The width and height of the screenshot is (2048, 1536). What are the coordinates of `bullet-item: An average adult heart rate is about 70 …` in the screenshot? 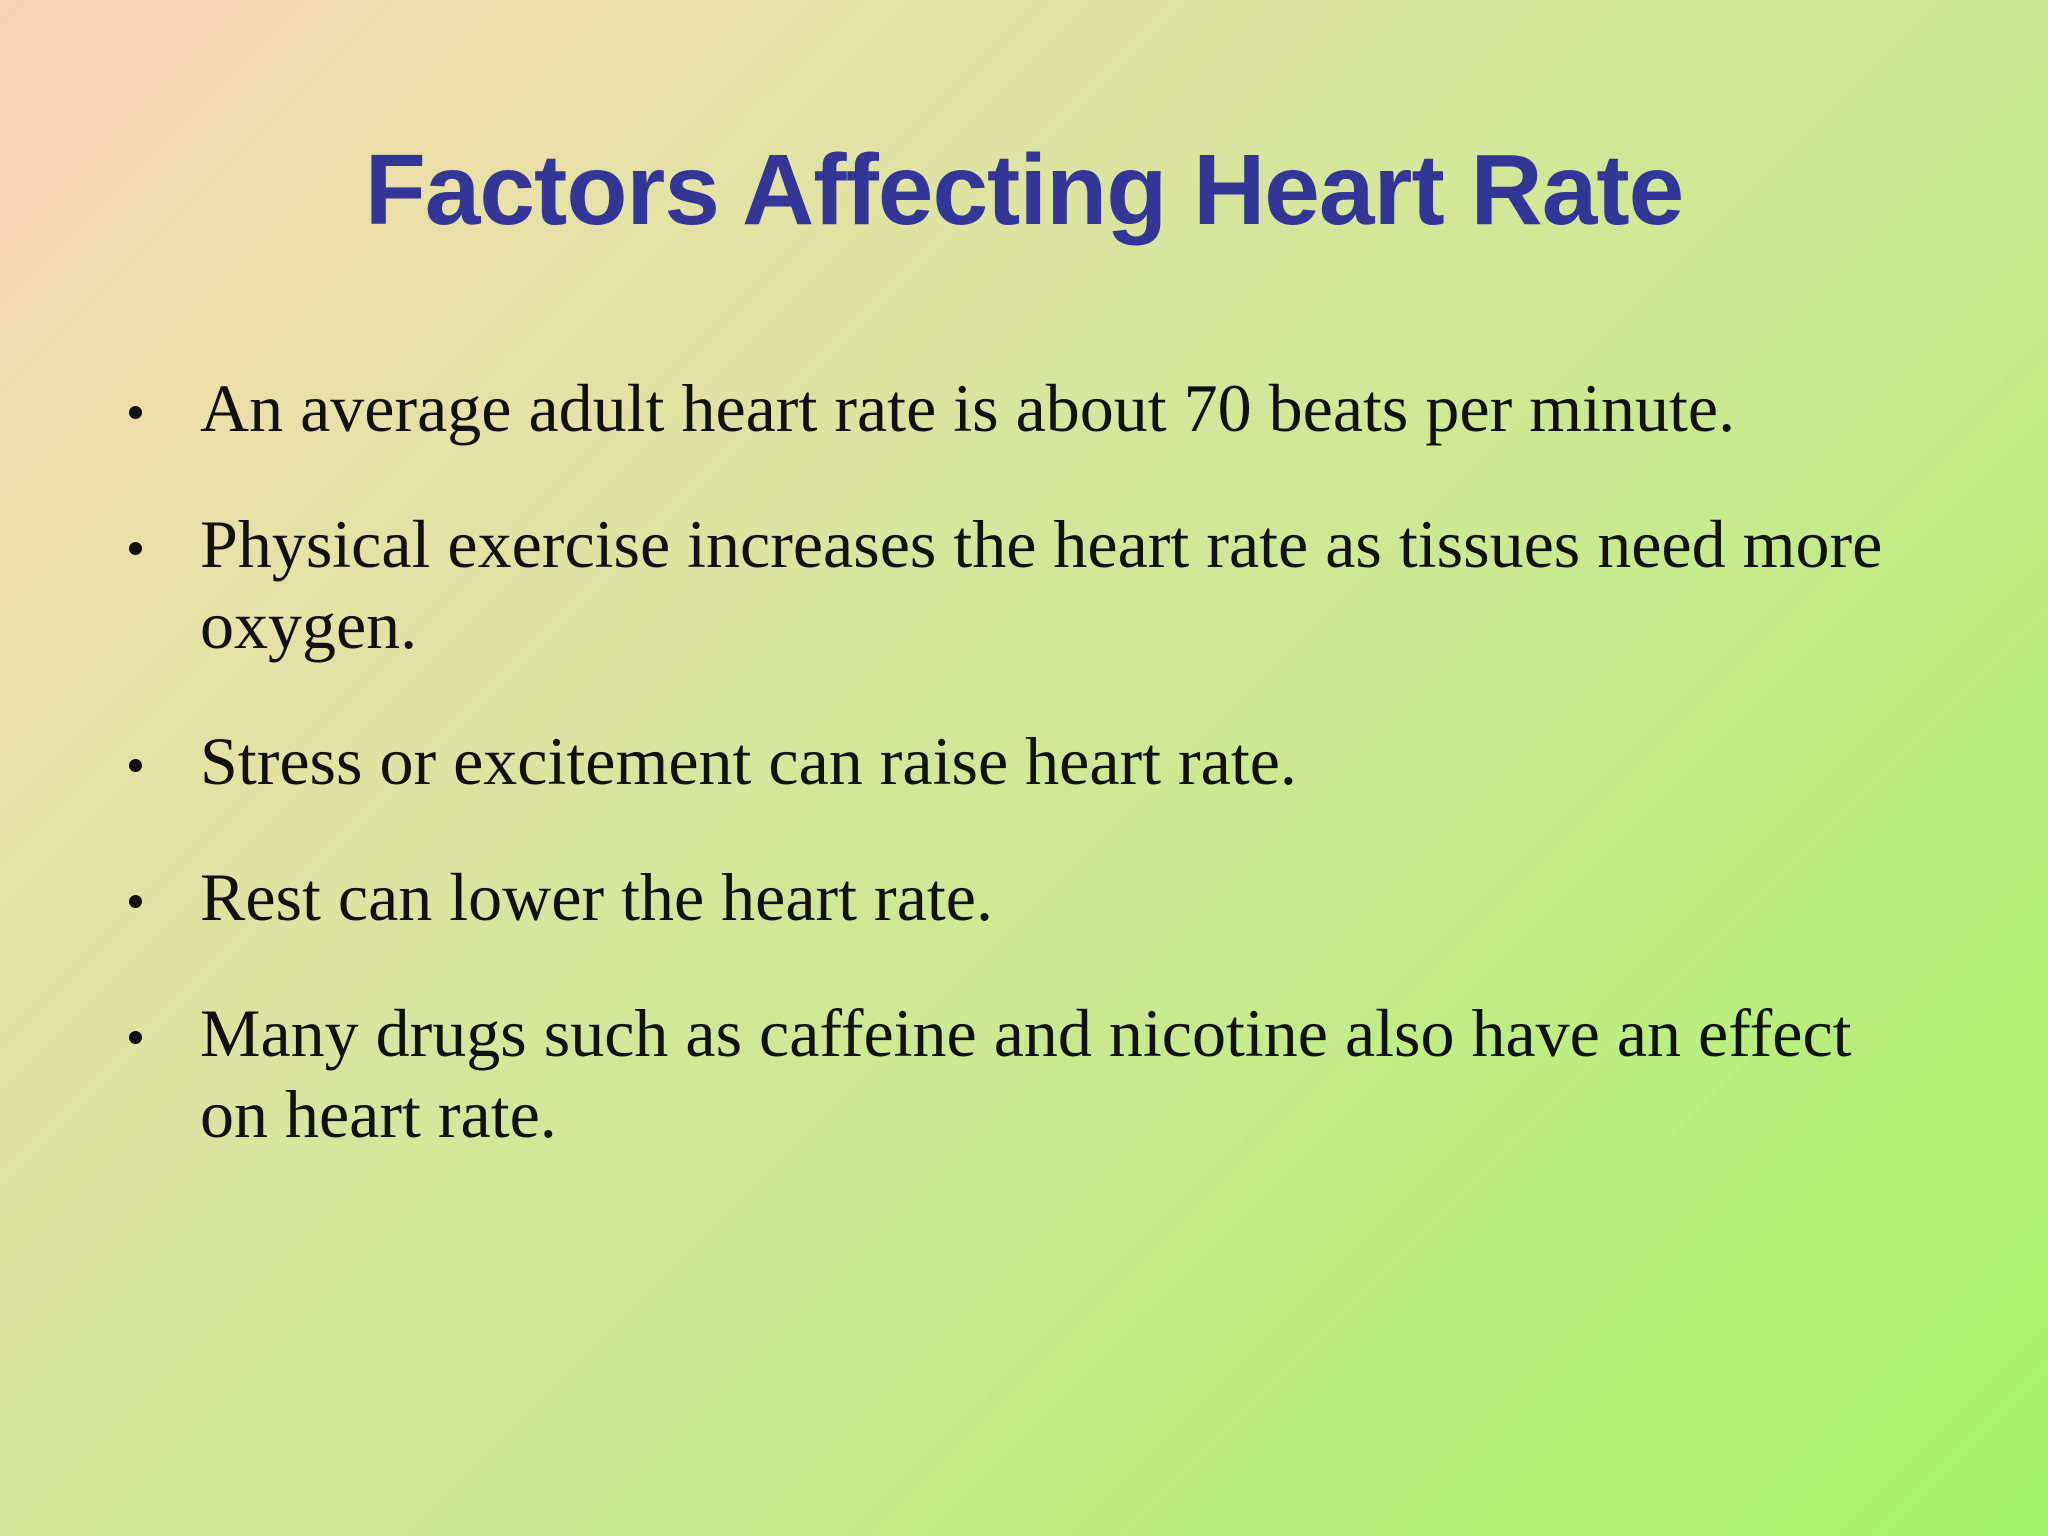 It's located at (1024, 408).